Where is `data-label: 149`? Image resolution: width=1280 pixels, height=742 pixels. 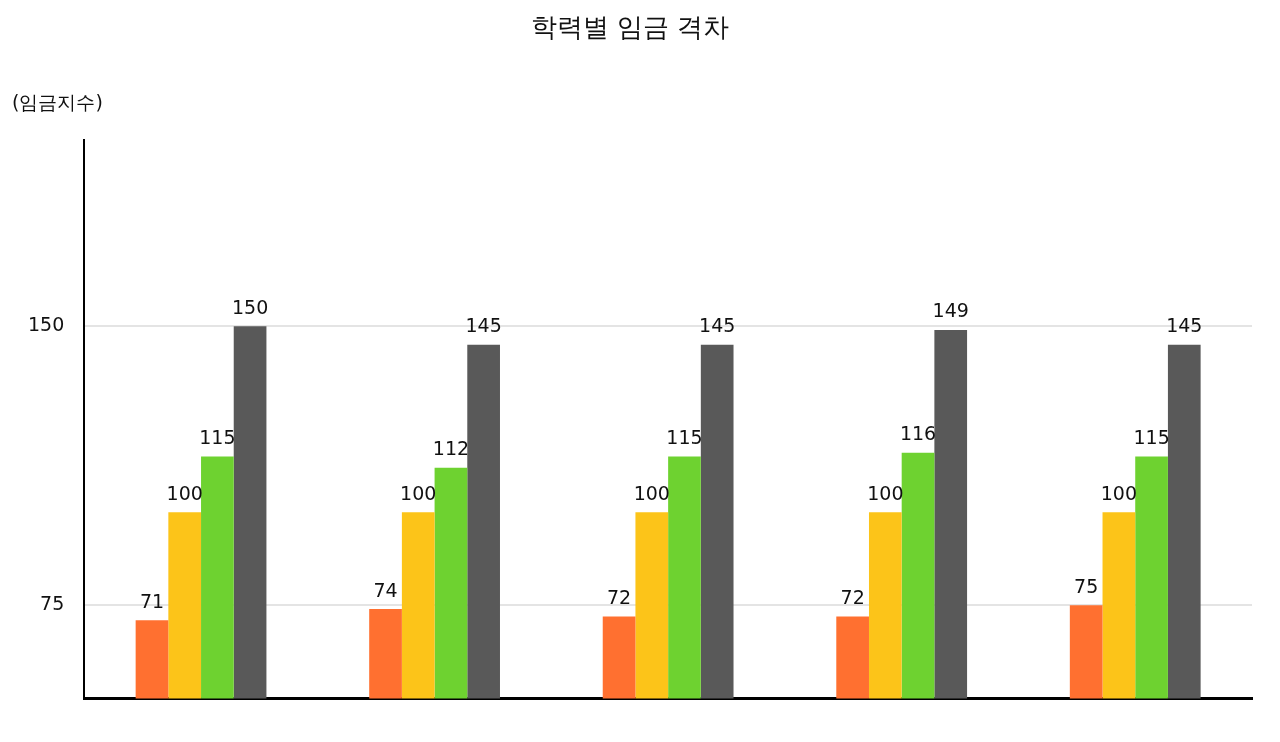
data-label: 149 is located at coordinates (950, 310).